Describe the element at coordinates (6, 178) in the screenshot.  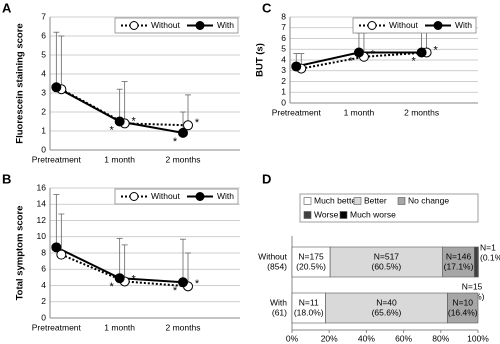
I see `panel-label: B` at that location.